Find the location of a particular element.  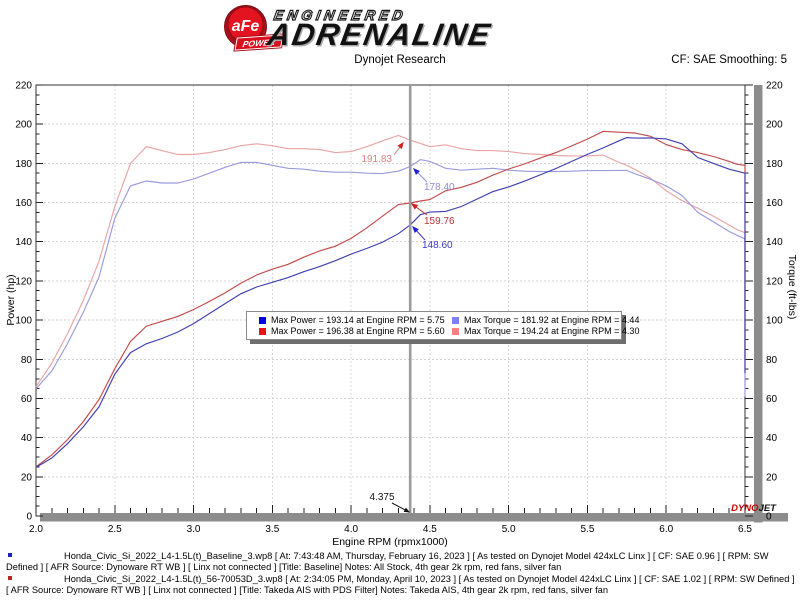

dynojet-watermark: DYNOJET is located at coordinates (754, 508).